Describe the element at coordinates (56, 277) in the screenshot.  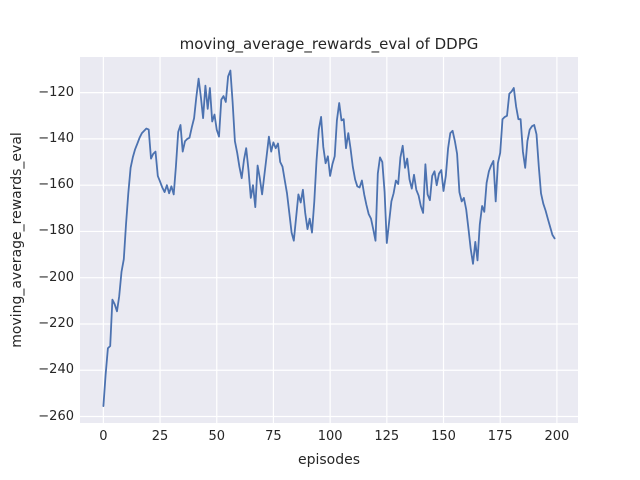
I see `y-tick-label: −200` at that location.